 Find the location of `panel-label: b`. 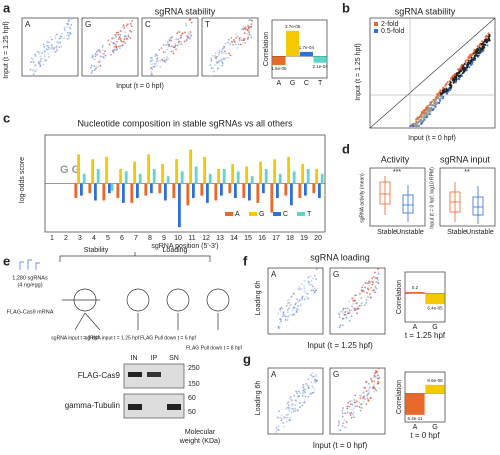

panel-label: b is located at coordinates (346, 7).